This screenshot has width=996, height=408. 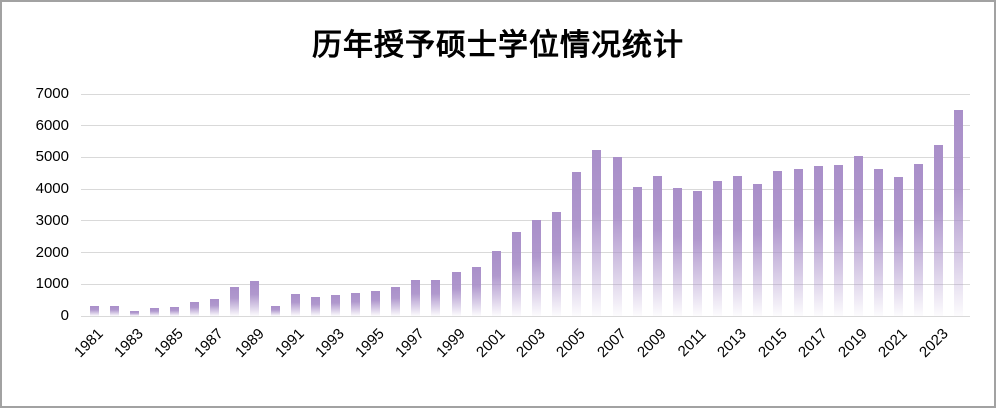 I want to click on bar-2007, so click(x=617, y=236).